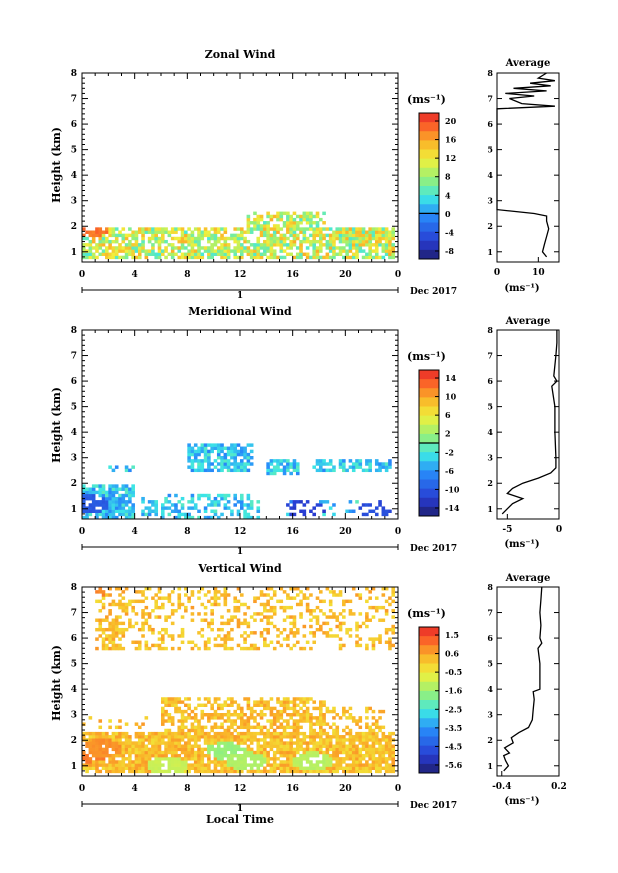 This screenshot has height=873, width=618. I want to click on colorbar-units: (ms⁻¹), so click(426, 356).